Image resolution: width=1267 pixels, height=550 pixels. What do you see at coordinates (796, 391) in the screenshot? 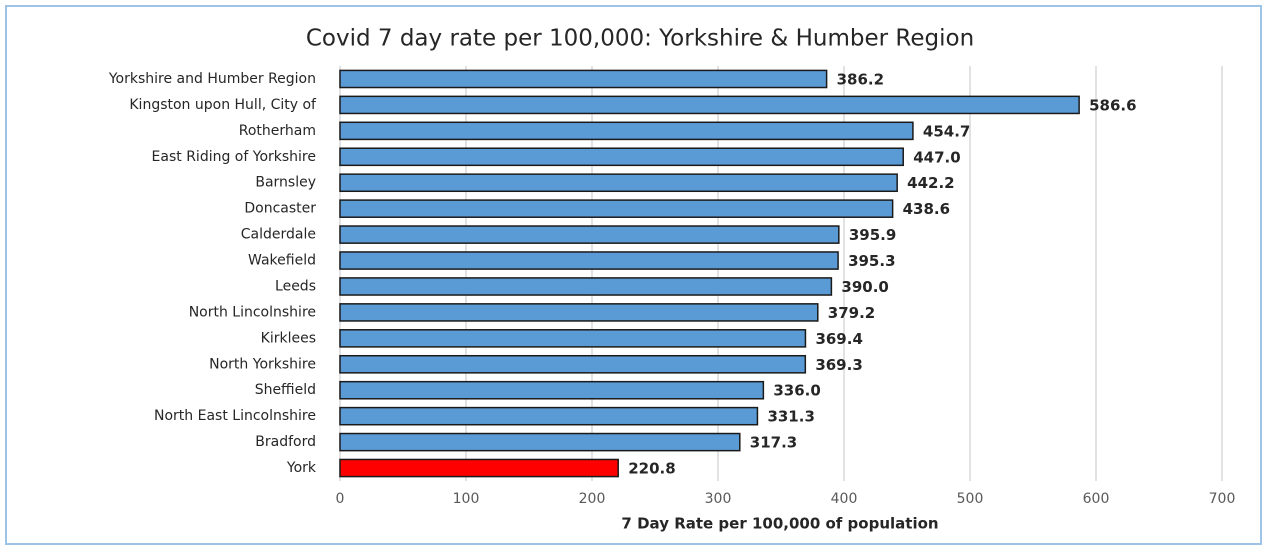
I see `data-label: 336.0` at bounding box center [796, 391].